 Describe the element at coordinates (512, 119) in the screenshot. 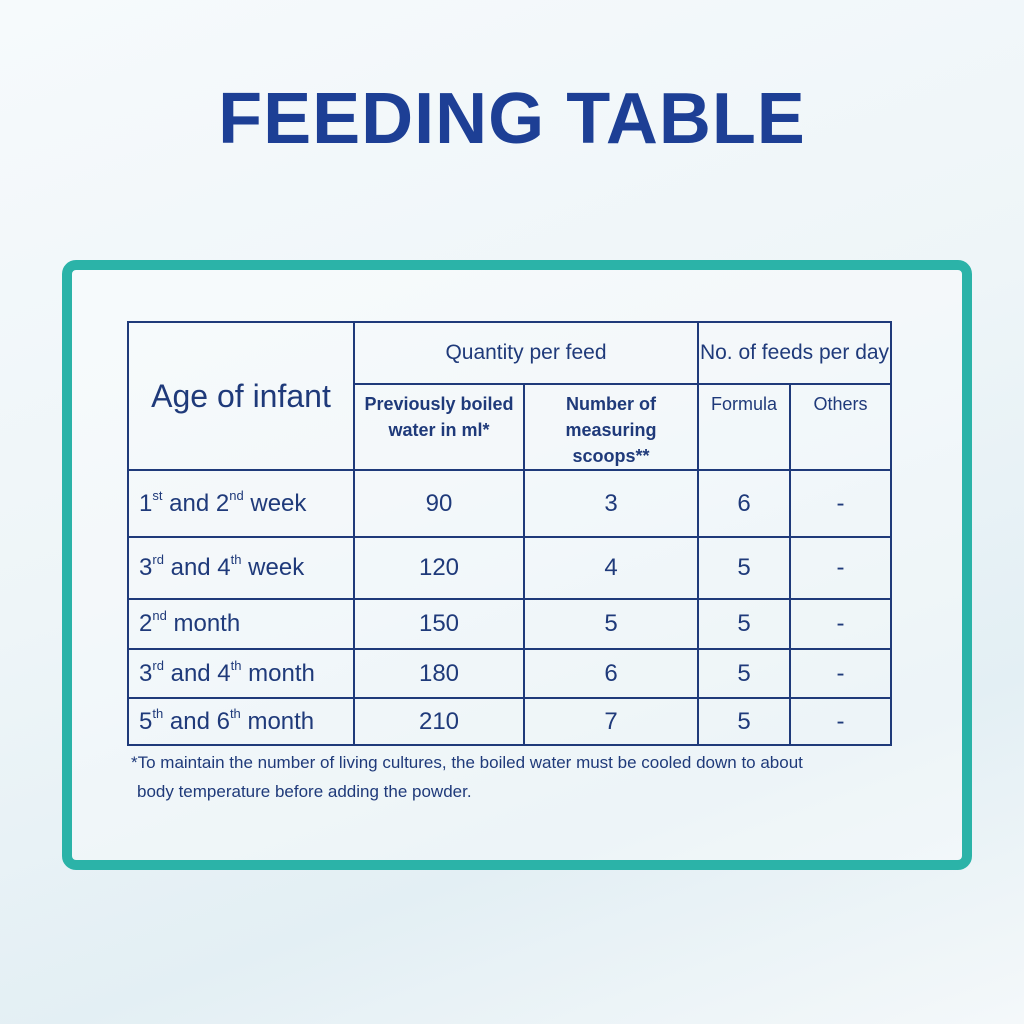

I see `title: FEEDING TABLE` at that location.